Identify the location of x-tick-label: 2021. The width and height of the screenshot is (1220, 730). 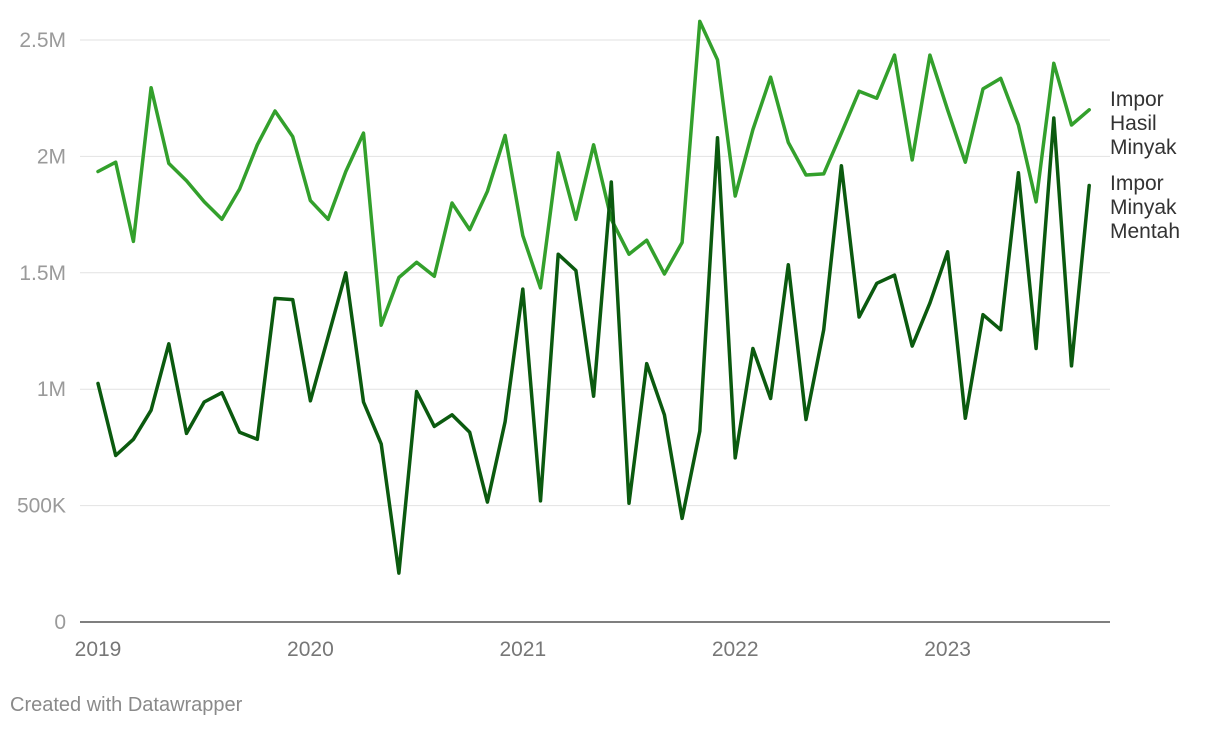
(522, 649).